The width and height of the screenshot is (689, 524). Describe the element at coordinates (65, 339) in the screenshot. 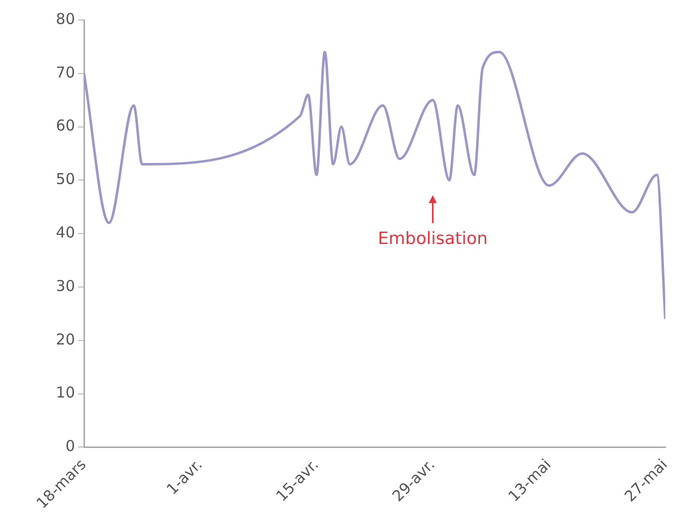

I see `y-tick-label: 20` at that location.